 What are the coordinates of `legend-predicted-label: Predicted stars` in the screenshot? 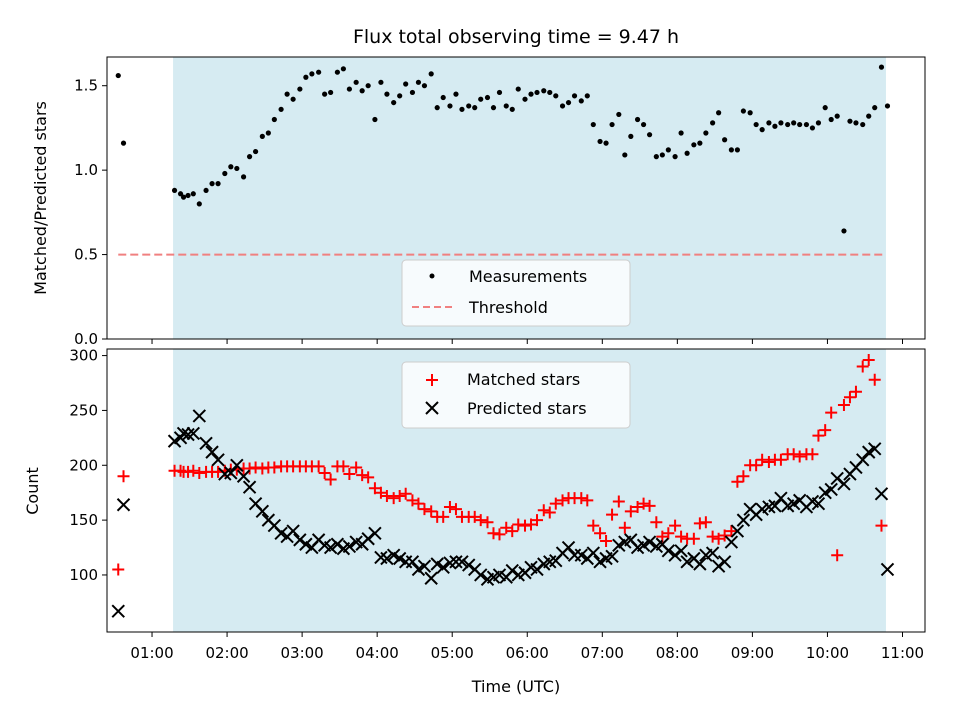 It's located at (527, 408).